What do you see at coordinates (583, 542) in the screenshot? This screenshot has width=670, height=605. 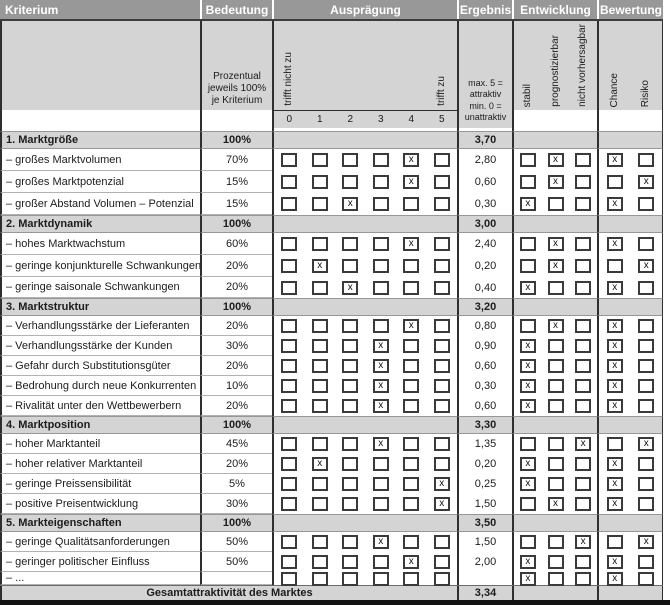 I see `entwicklung-checkbox-2: x` at bounding box center [583, 542].